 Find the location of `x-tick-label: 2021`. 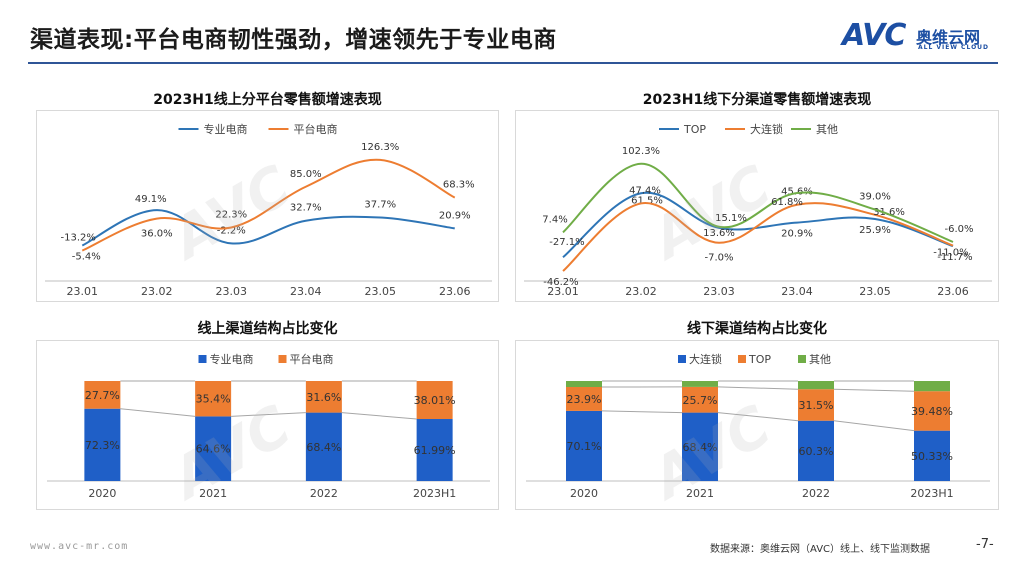

x-tick-label: 2021 is located at coordinates (213, 493).